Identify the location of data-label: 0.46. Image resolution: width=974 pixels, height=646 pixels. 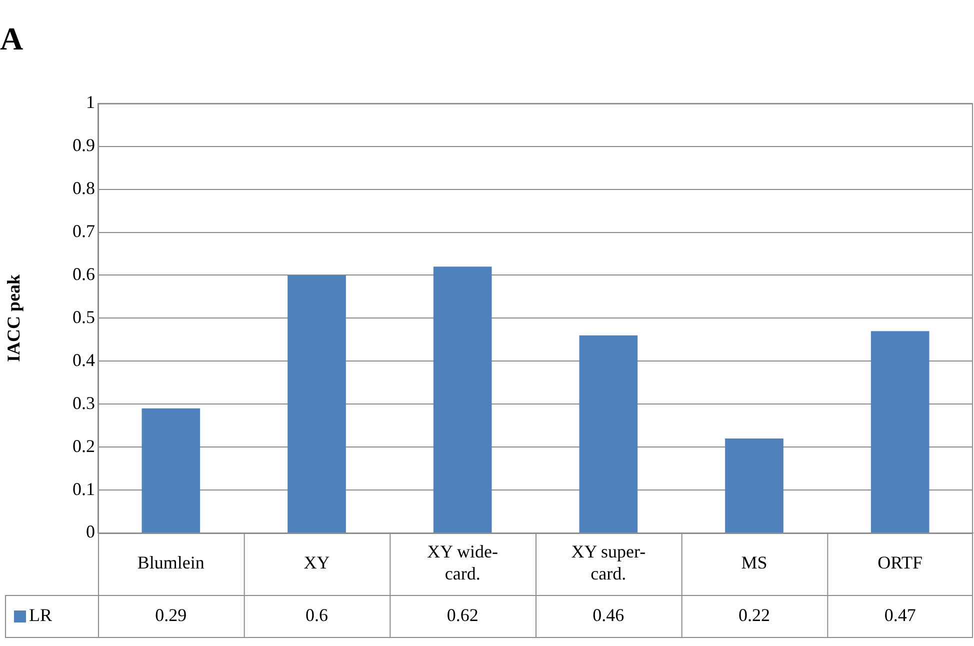
(608, 615).